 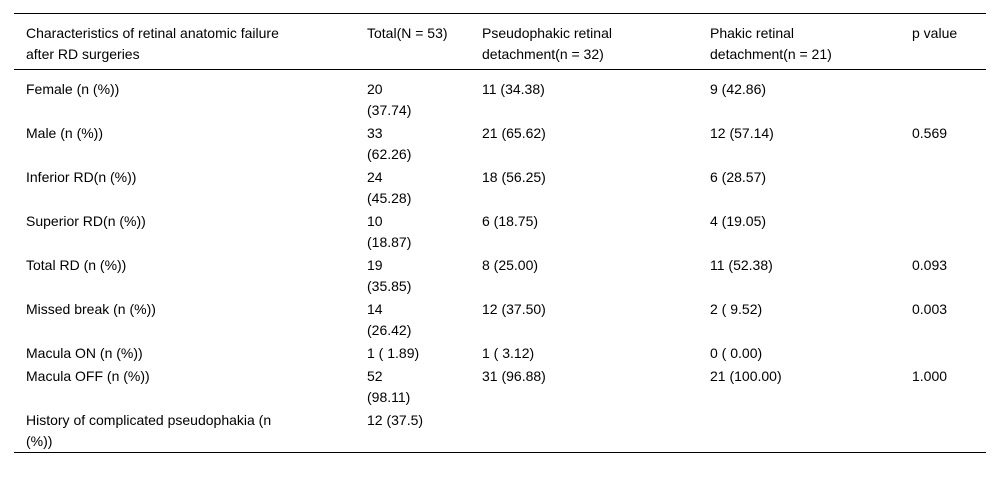 What do you see at coordinates (514, 309) in the screenshot?
I see `cell-pseudophakic: 12 (37.50)` at bounding box center [514, 309].